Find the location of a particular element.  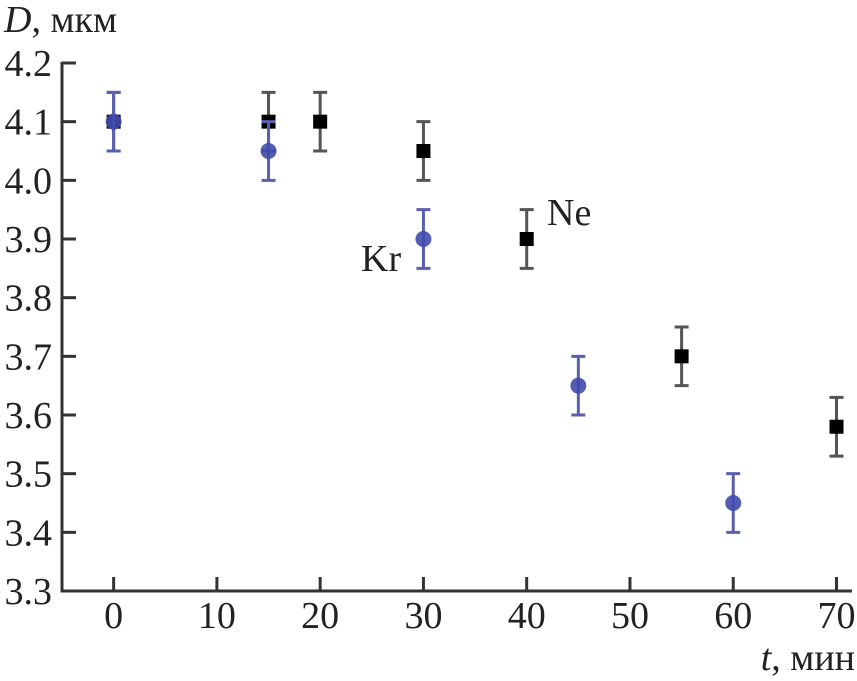

x-tick-label: 20 is located at coordinates (320, 616).